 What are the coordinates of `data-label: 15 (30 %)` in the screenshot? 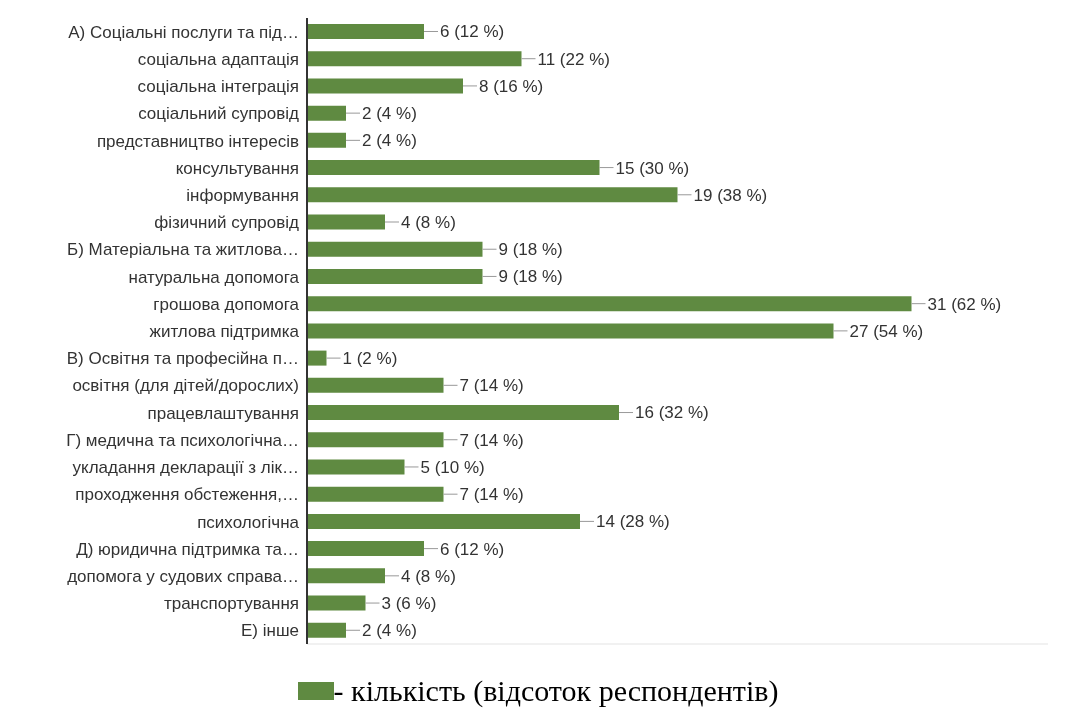 It's located at (652, 168).